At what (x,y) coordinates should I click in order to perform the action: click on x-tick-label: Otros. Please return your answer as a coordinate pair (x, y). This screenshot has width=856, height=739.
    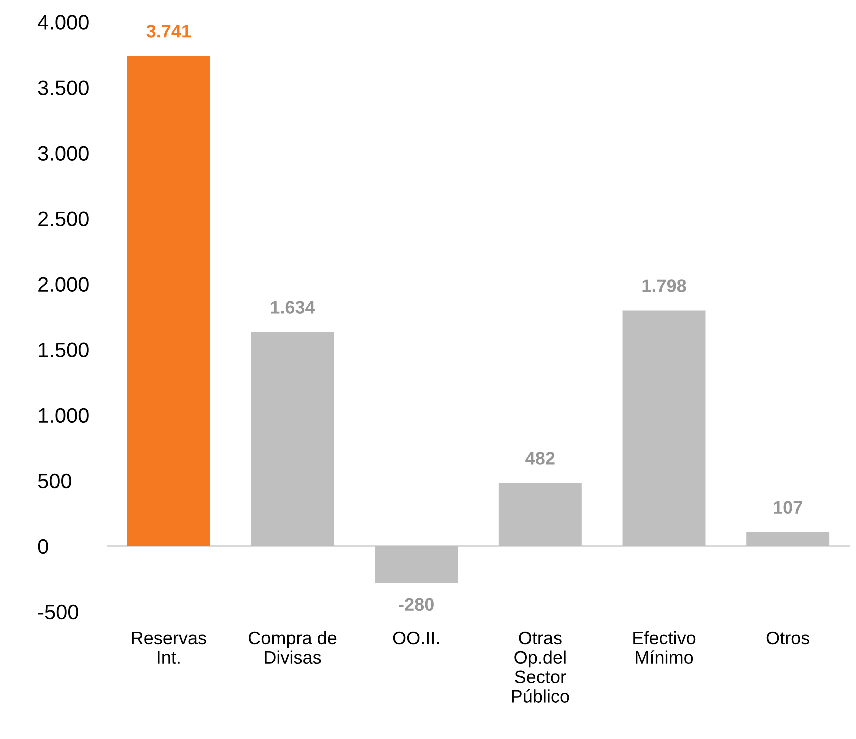
    Looking at the image, I should click on (788, 638).